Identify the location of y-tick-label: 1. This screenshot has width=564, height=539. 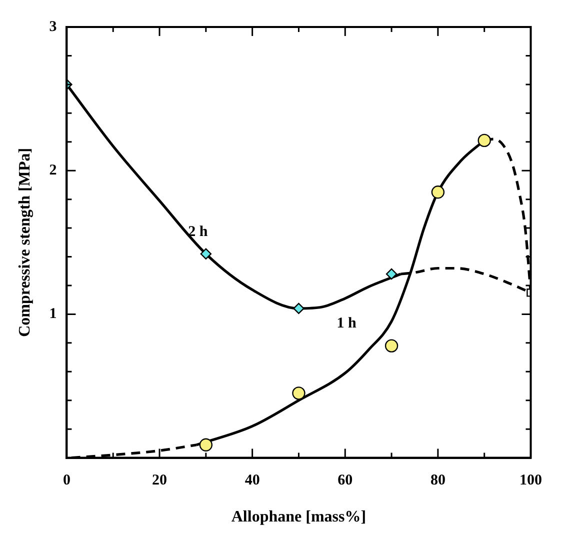
(53, 314).